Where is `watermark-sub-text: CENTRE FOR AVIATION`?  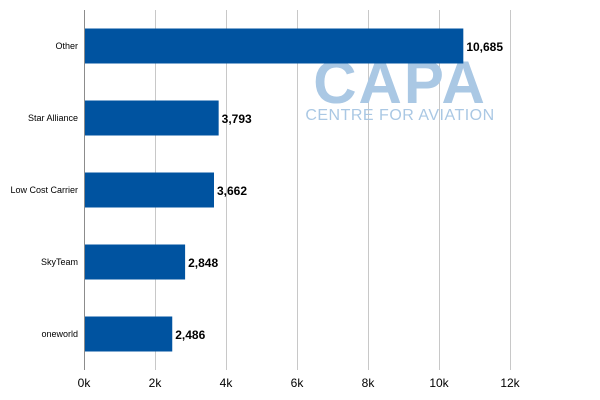
watermark-sub-text: CENTRE FOR AVIATION is located at coordinates (399, 115).